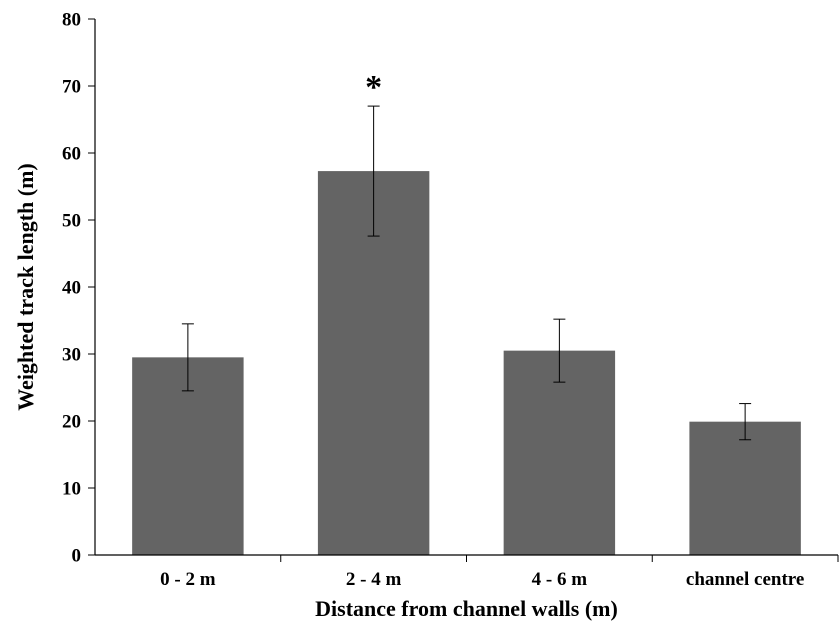  Describe the element at coordinates (466, 608) in the screenshot. I see `x-axis-title: Distance from channel walls (m)` at that location.